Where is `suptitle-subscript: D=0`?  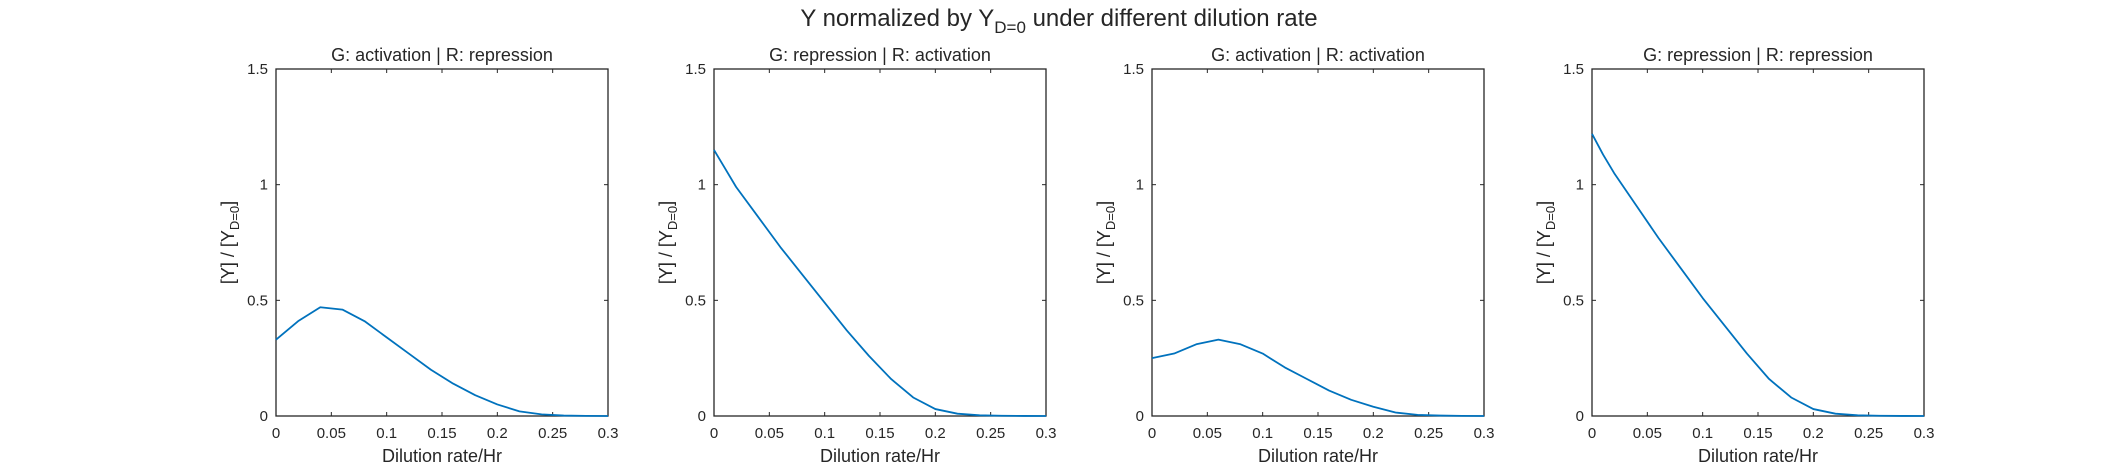 suptitle-subscript: D=0 is located at coordinates (1010, 27).